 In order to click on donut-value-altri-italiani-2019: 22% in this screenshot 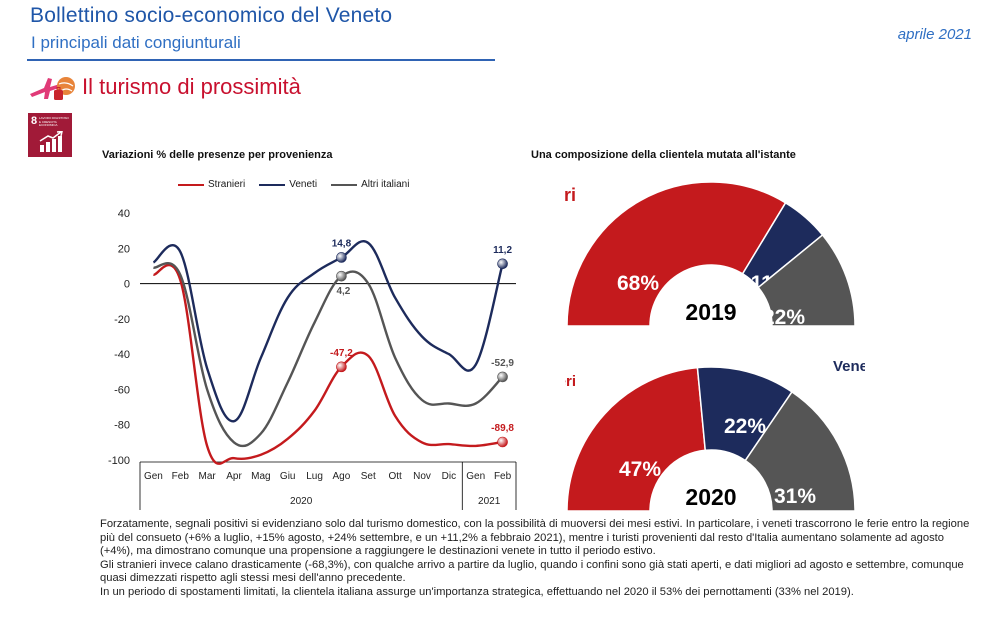, I will do `click(784, 317)`.